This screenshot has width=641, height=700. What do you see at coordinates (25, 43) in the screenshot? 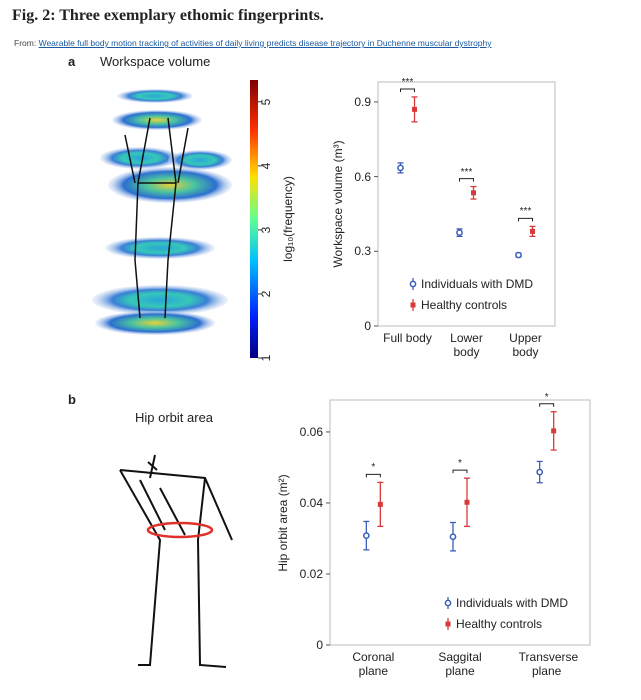
I see `source-prefix: From:` at bounding box center [25, 43].